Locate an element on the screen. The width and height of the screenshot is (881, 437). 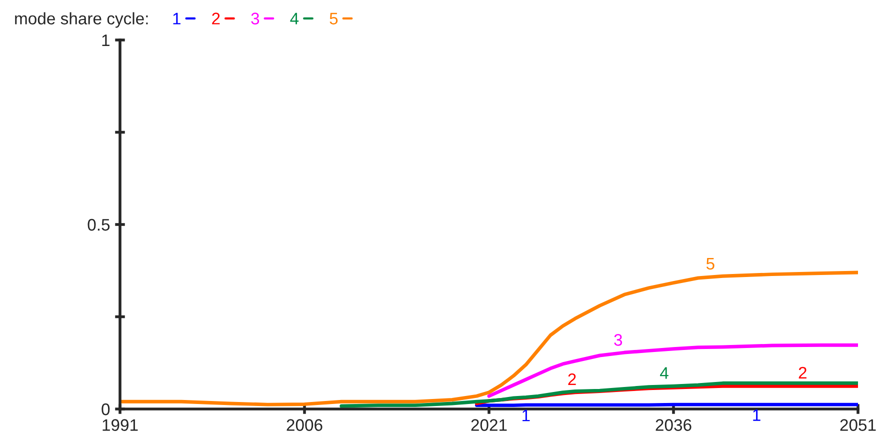
text: 5 is located at coordinates (710, 264).